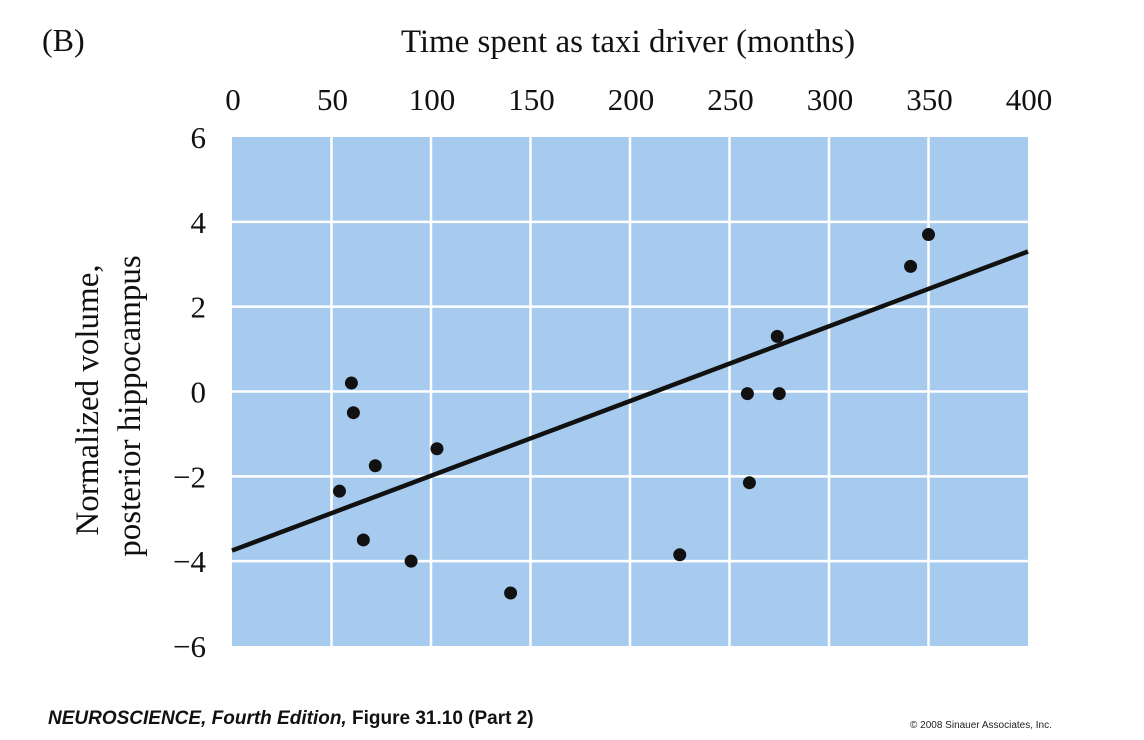  I want to click on y-tick-label: 4, so click(199, 222).